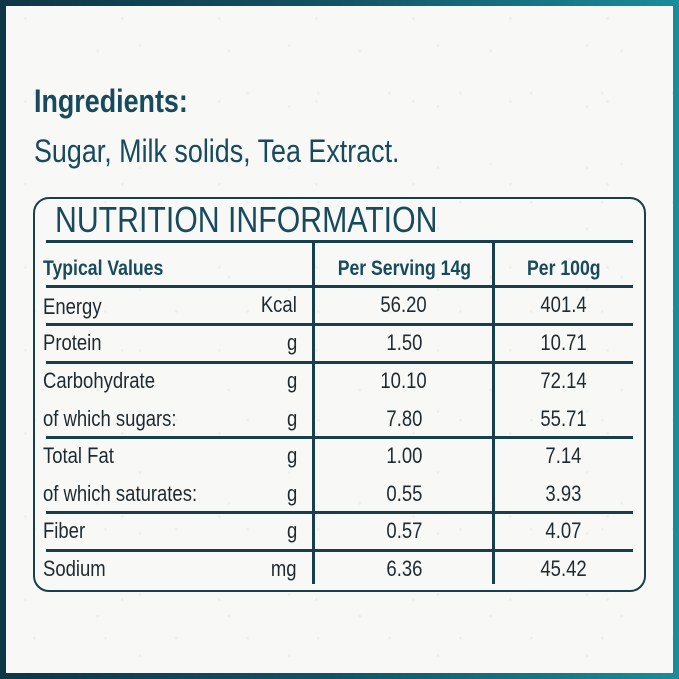 This screenshot has width=679, height=679. What do you see at coordinates (120, 493) in the screenshot?
I see `row-label: of which saturates:` at bounding box center [120, 493].